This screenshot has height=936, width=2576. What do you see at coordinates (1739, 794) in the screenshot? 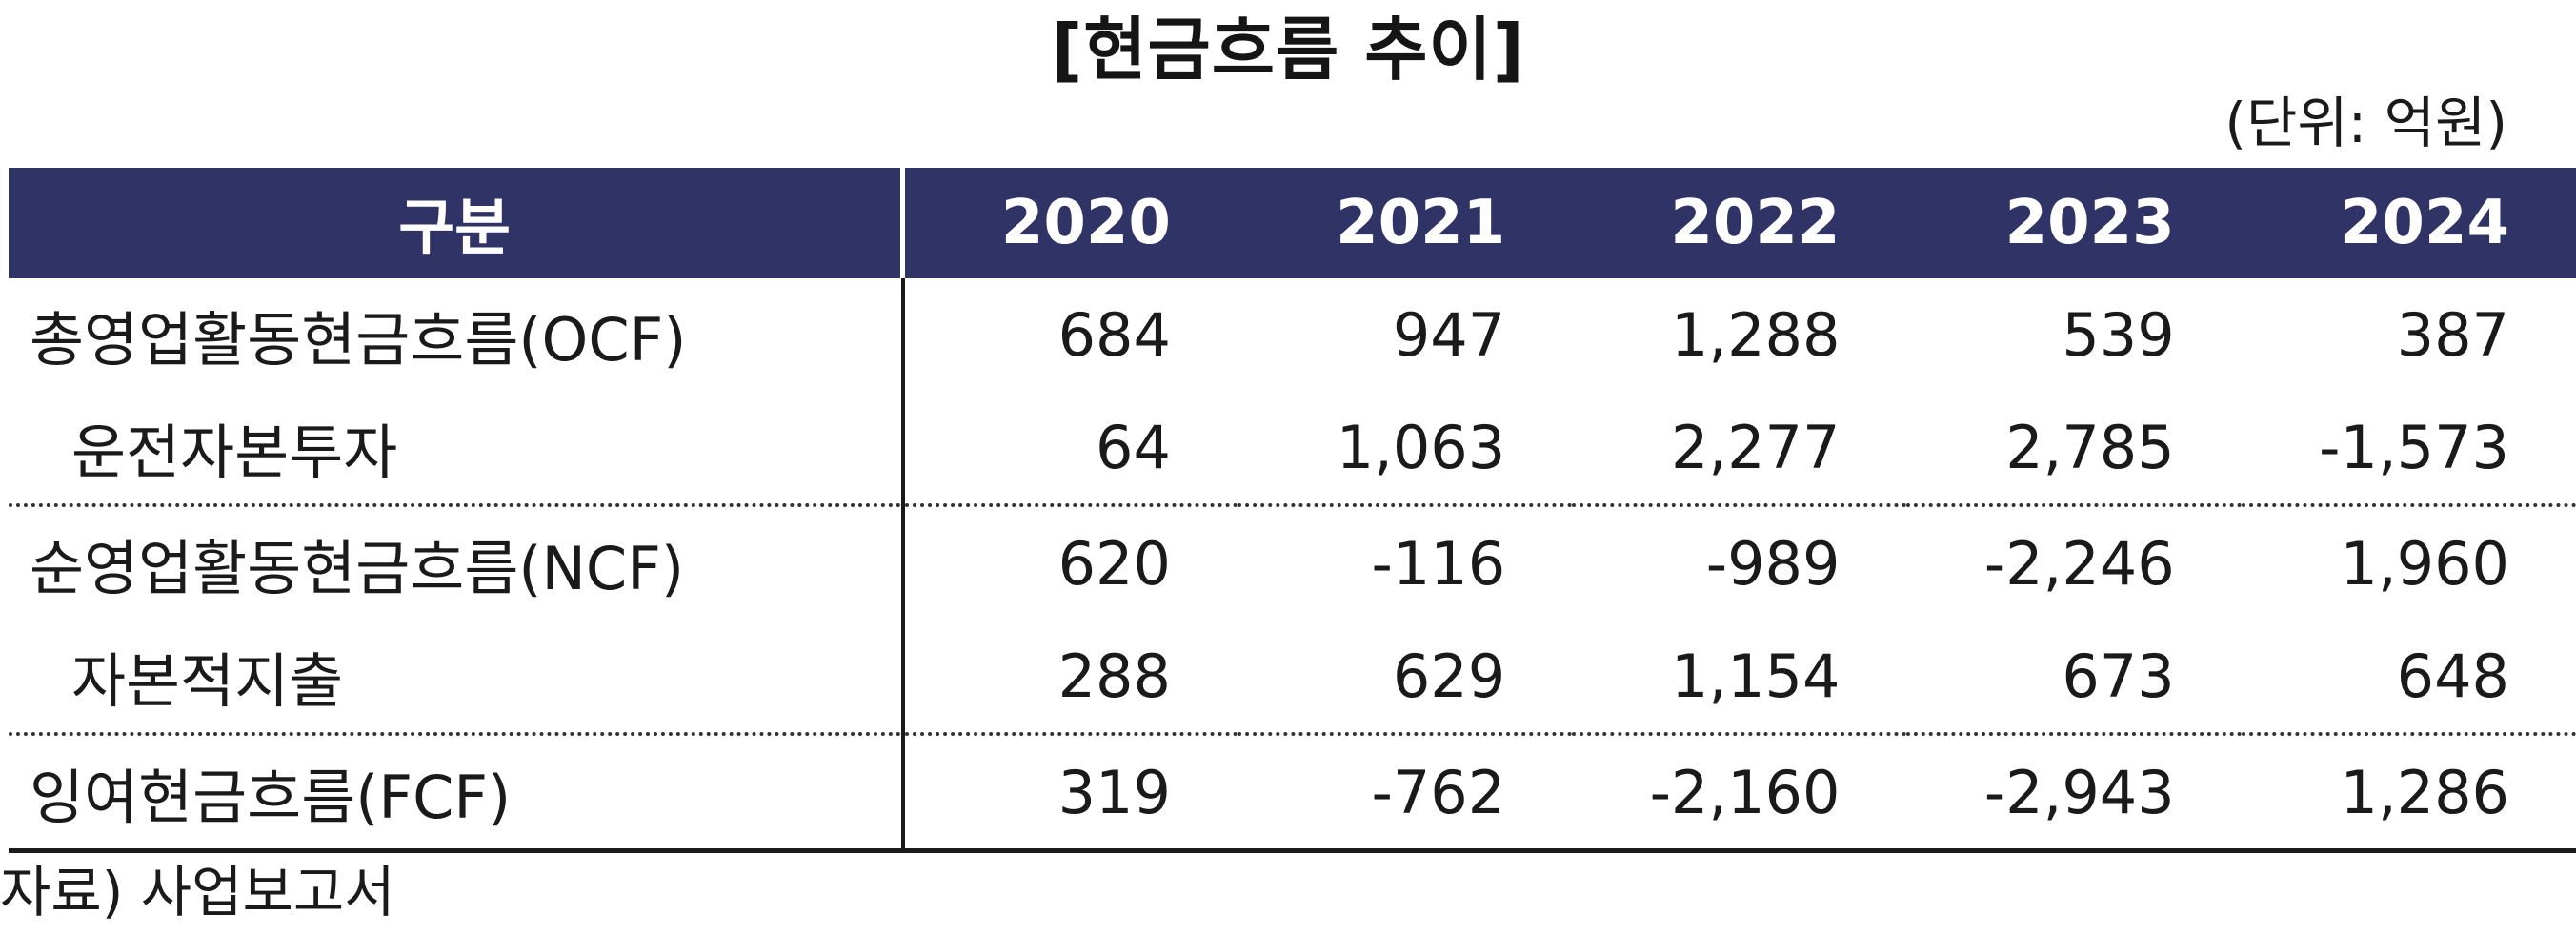
I see `cell-fcf-2022: -2,160` at bounding box center [1739, 794].